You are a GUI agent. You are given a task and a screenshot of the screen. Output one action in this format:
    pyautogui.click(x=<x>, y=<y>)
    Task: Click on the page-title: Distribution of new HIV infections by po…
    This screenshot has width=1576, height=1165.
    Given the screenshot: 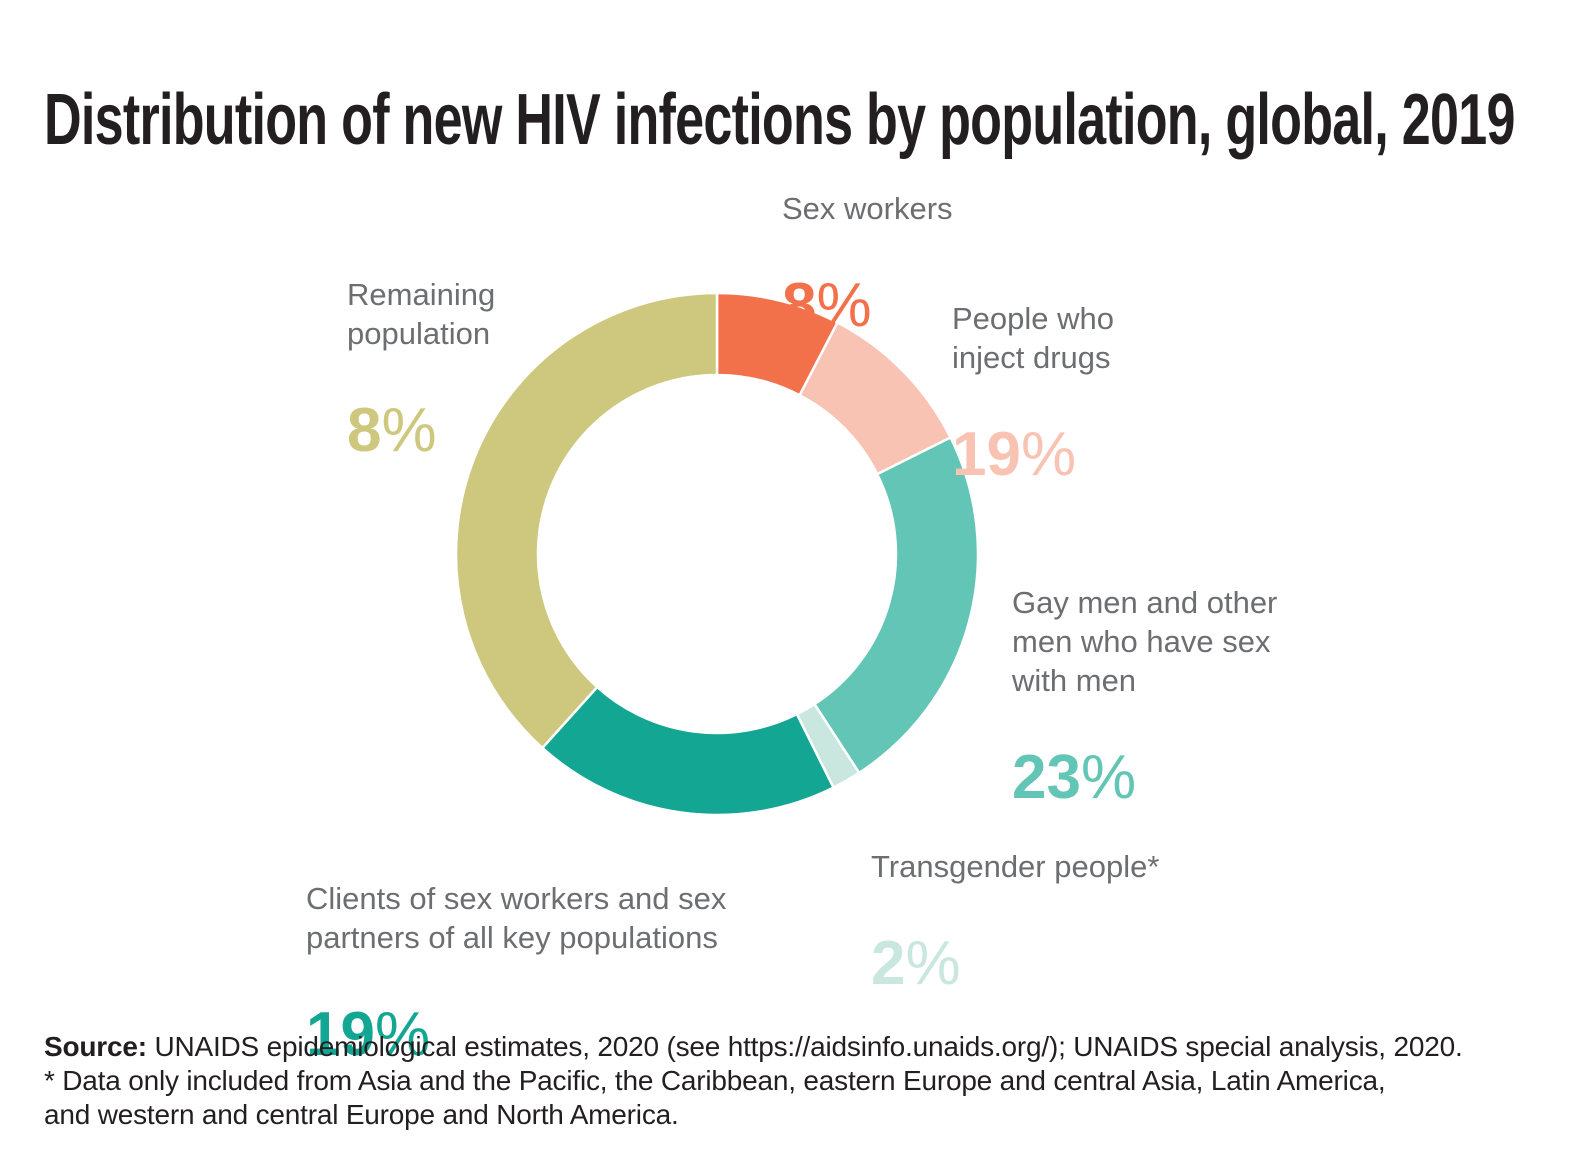 What is the action you would take?
    pyautogui.click(x=779, y=120)
    